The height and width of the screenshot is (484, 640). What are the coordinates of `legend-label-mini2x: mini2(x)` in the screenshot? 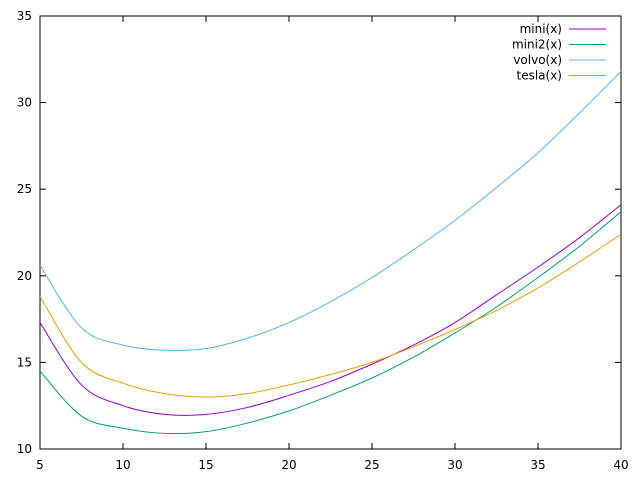 It's located at (537, 45).